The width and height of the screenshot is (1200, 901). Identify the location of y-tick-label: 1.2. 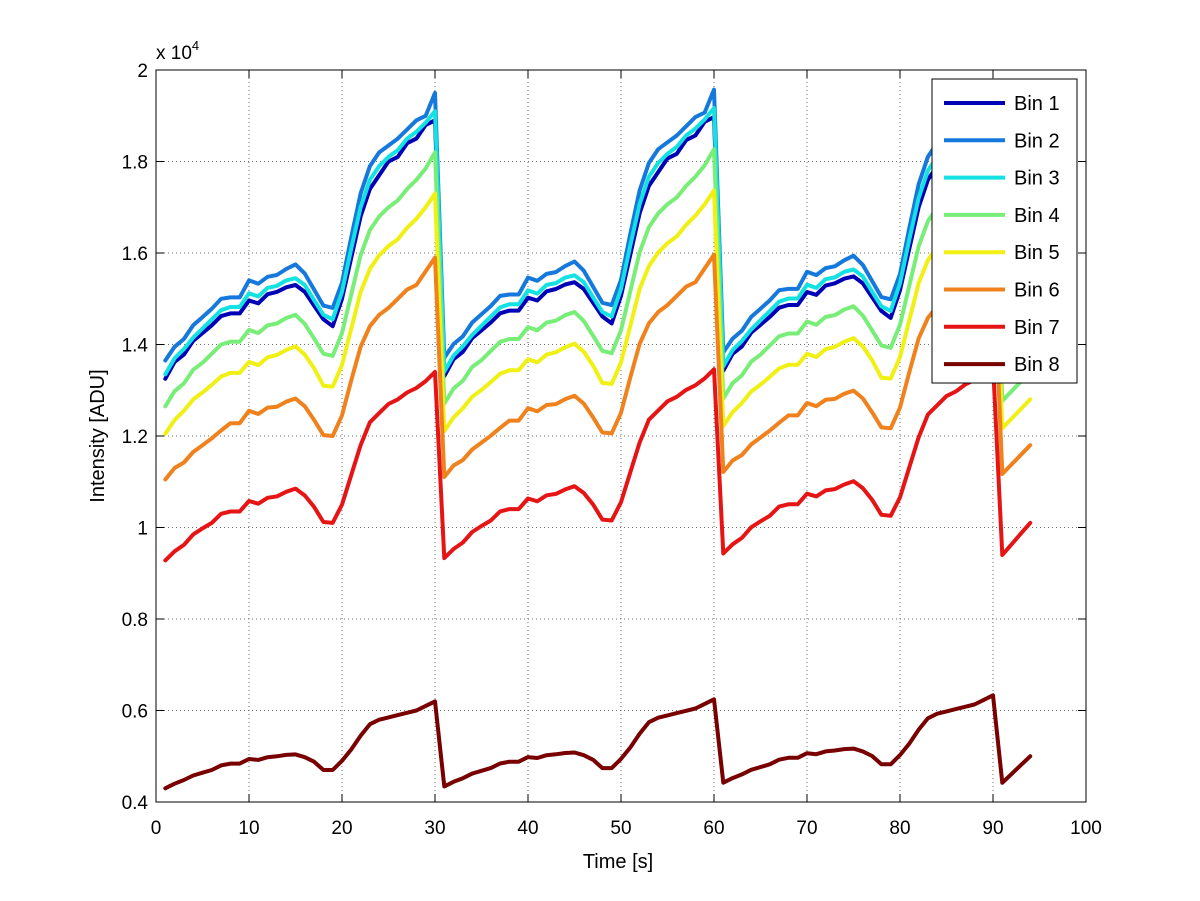
(135, 437).